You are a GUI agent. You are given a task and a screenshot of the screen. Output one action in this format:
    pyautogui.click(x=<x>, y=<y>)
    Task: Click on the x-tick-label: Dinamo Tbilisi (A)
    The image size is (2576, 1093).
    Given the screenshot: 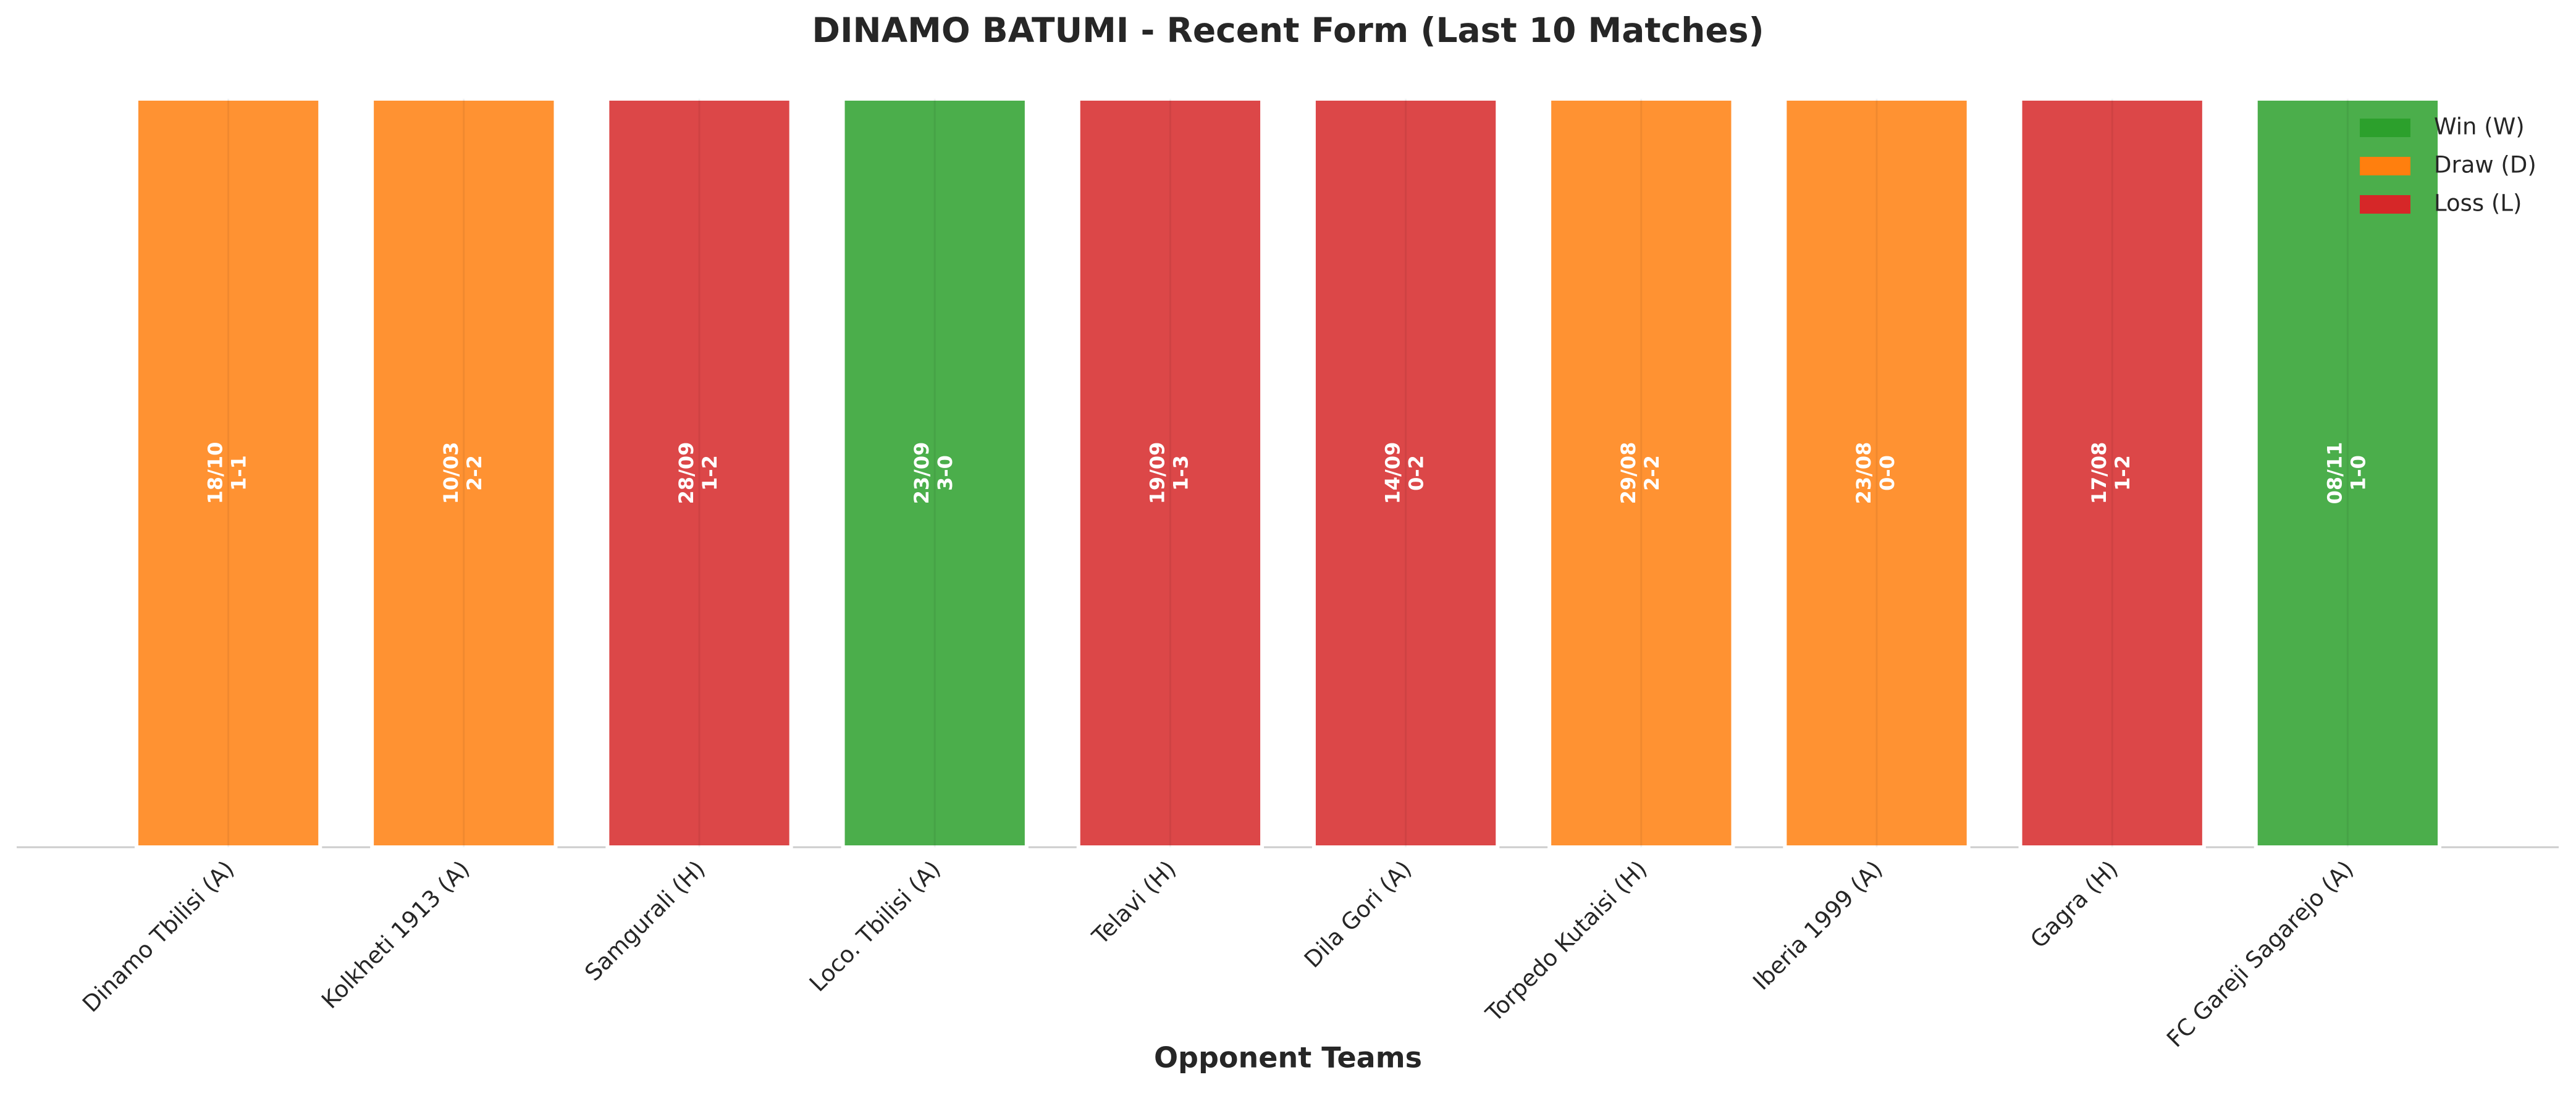 What is the action you would take?
    pyautogui.click(x=158, y=936)
    